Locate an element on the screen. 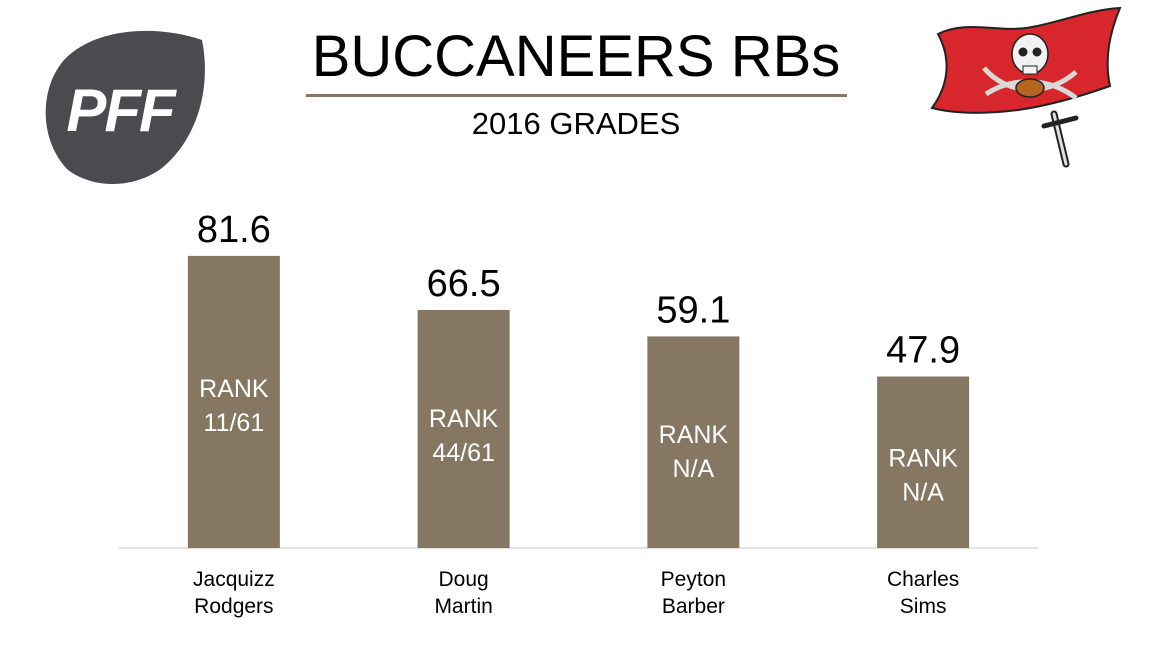  category-label: Martin is located at coordinates (463, 606).